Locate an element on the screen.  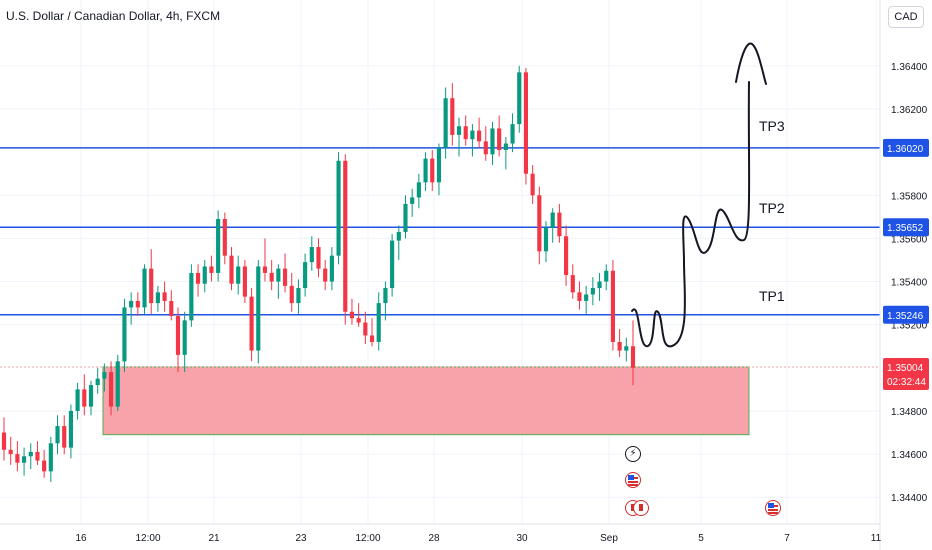
time-tick-label: Sep is located at coordinates (609, 538).